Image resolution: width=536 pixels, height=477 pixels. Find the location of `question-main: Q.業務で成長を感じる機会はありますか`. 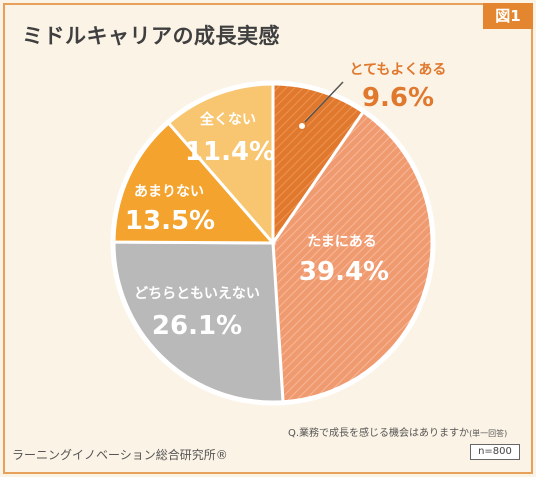

question-main: Q.業務で成長を感じる機会はありますか is located at coordinates (379, 433).